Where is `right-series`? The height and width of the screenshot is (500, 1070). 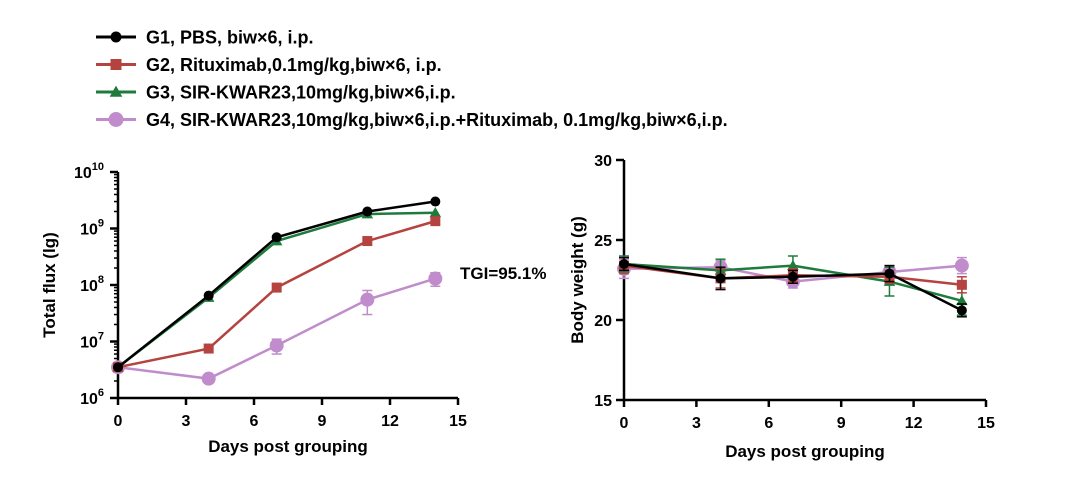
right-series is located at coordinates (793, 286).